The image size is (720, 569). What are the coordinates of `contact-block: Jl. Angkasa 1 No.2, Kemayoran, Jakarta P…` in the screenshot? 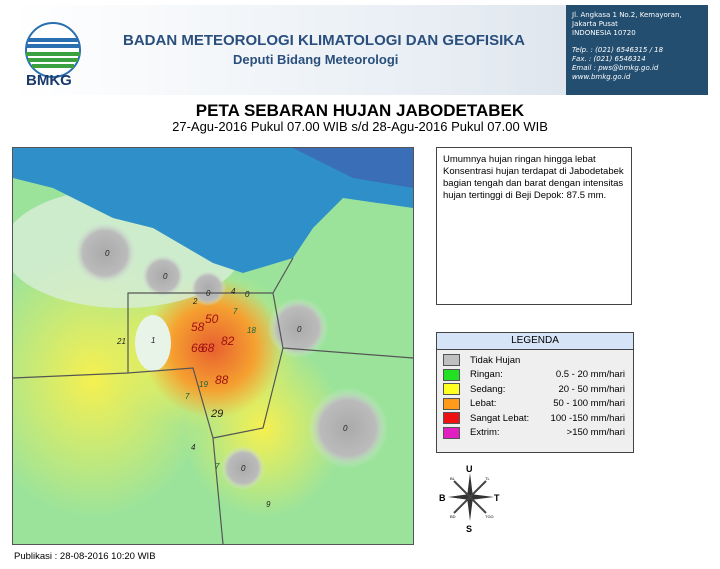 It's located at (637, 50).